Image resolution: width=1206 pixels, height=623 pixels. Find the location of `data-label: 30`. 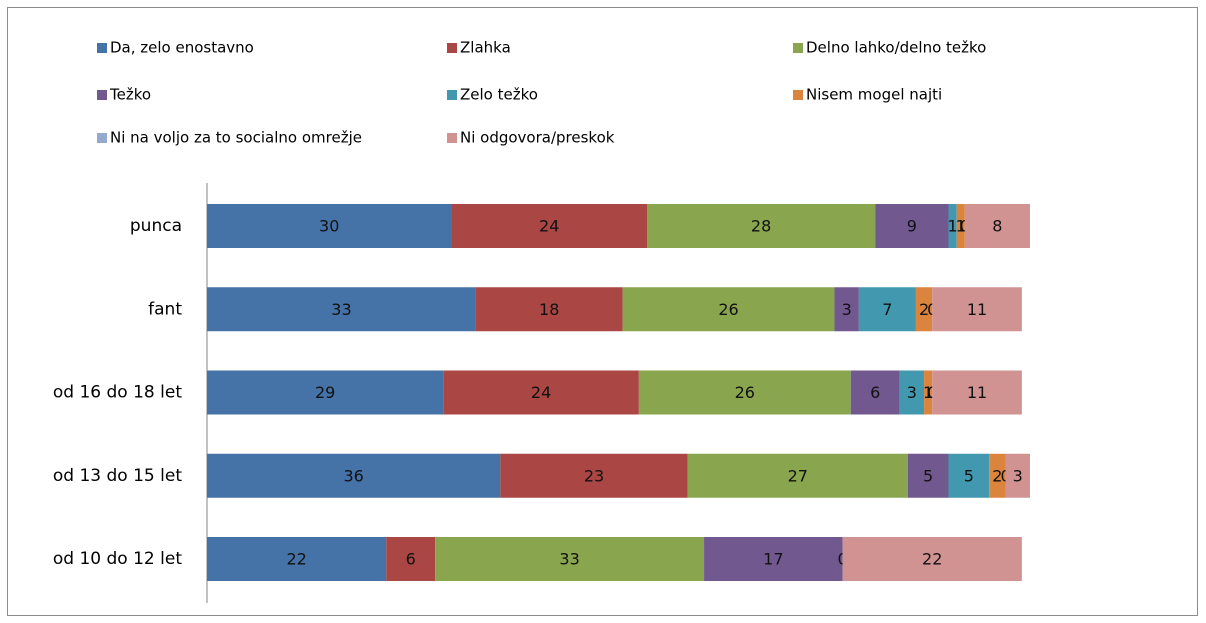

data-label: 30 is located at coordinates (329, 226).